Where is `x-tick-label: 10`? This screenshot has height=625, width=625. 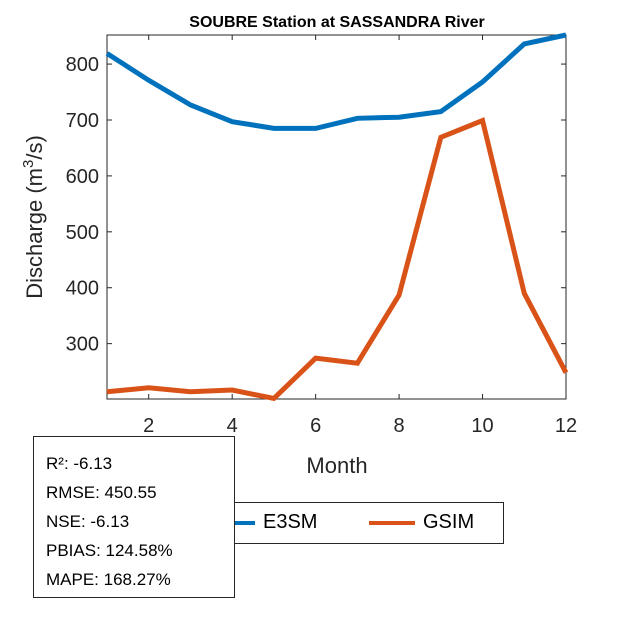
x-tick-label: 10 is located at coordinates (482, 426).